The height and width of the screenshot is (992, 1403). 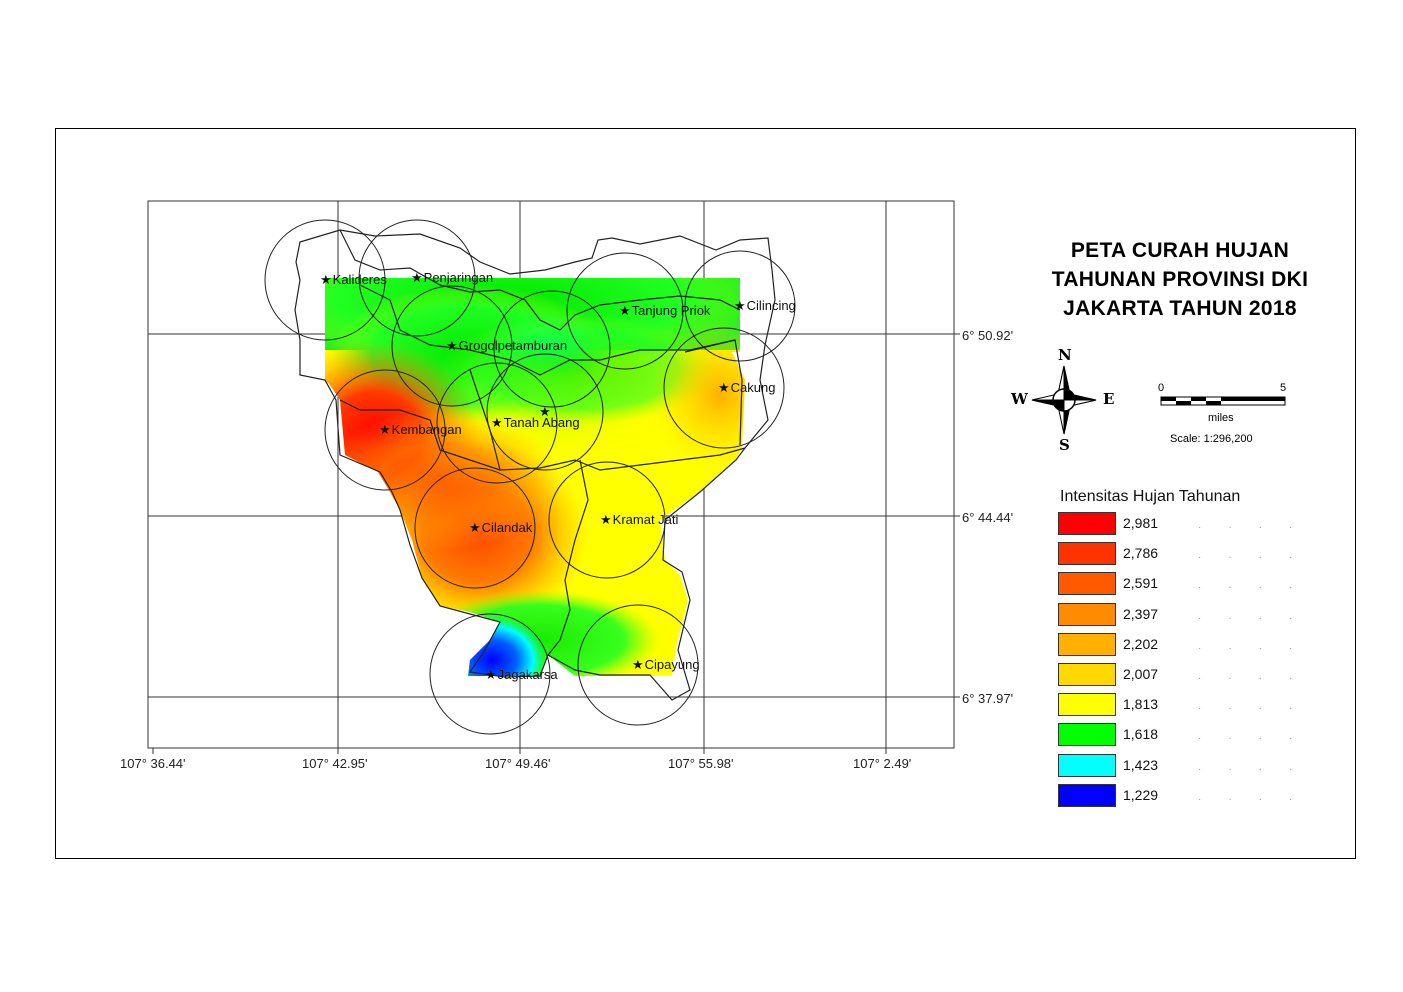 What do you see at coordinates (541, 422) in the screenshot?
I see `station-name: Tanah Abang` at bounding box center [541, 422].